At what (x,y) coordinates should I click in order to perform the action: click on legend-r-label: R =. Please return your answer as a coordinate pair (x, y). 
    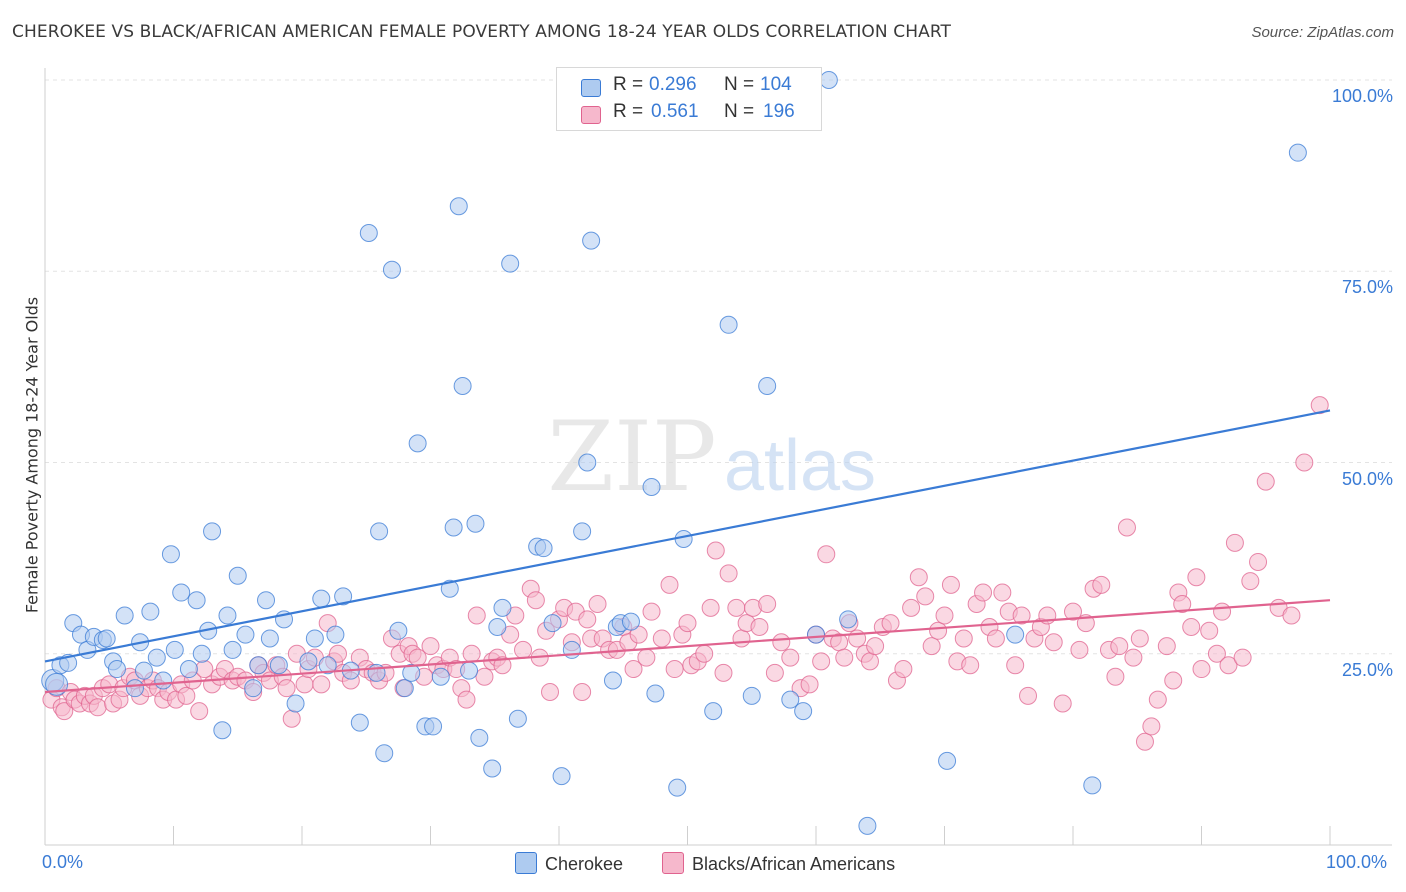
    Looking at the image, I should click on (628, 84).